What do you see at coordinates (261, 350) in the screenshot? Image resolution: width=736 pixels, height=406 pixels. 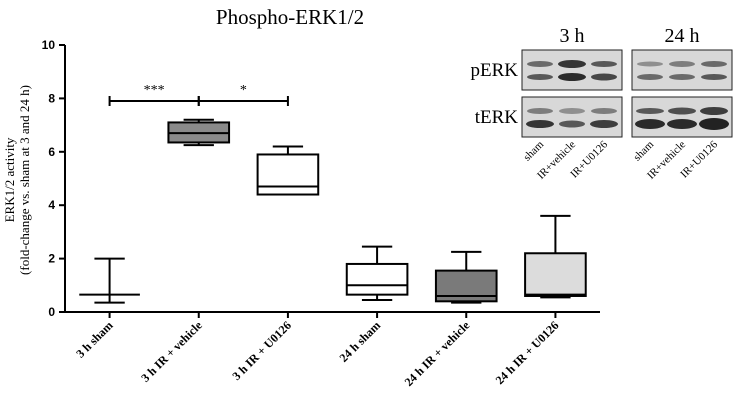 I see `x-tick-label: 3 h IR + U0126` at bounding box center [261, 350].